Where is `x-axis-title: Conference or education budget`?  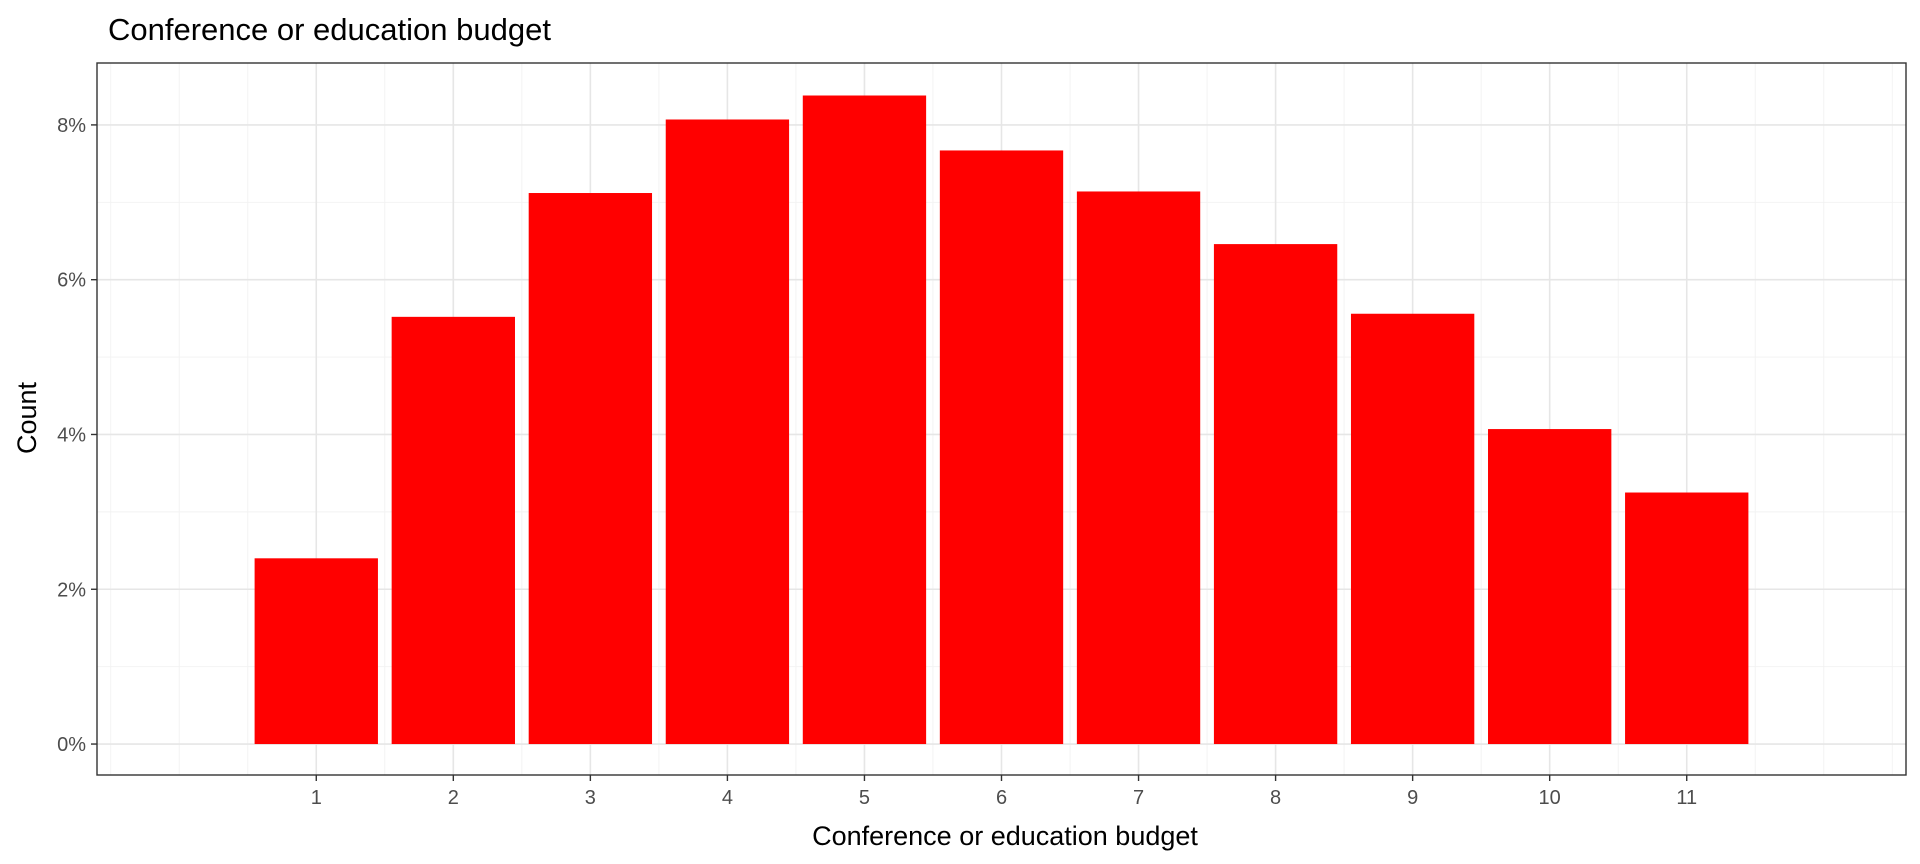 x-axis-title: Conference or education budget is located at coordinates (1005, 836).